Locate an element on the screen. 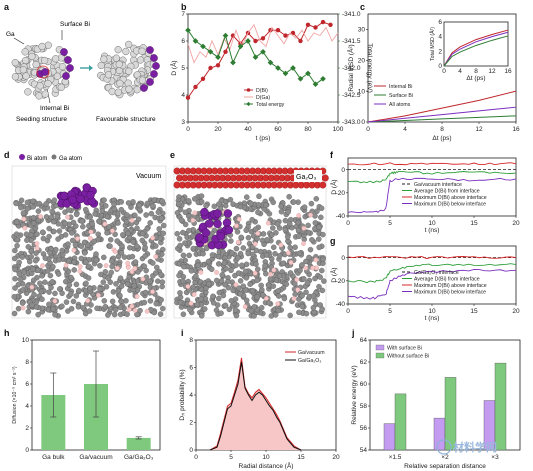 The image size is (533, 471). y-tick-label: 6 is located at coordinates (27, 384).